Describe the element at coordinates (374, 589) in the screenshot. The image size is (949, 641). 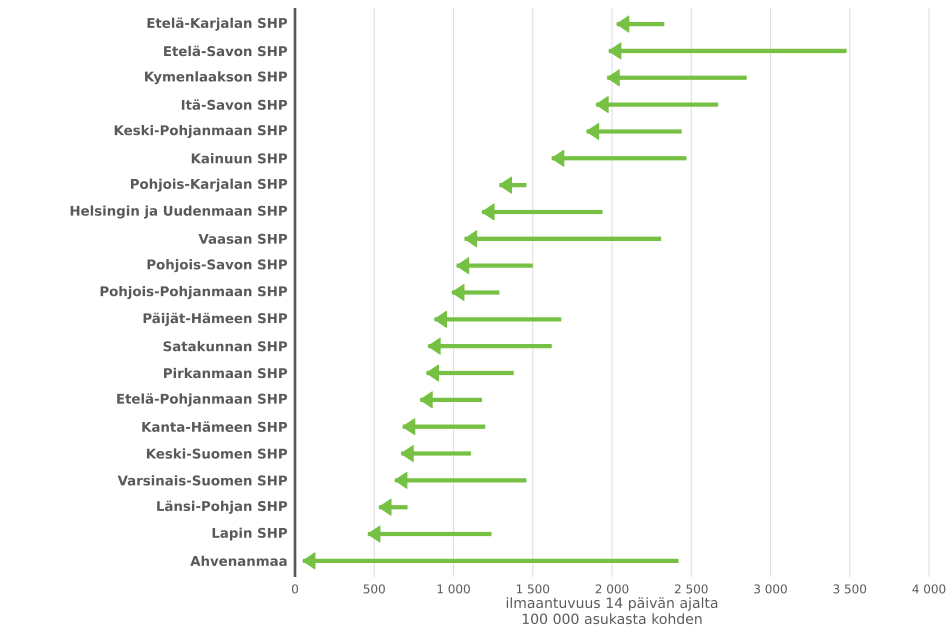
I see `x-tick-label: 500` at that location.